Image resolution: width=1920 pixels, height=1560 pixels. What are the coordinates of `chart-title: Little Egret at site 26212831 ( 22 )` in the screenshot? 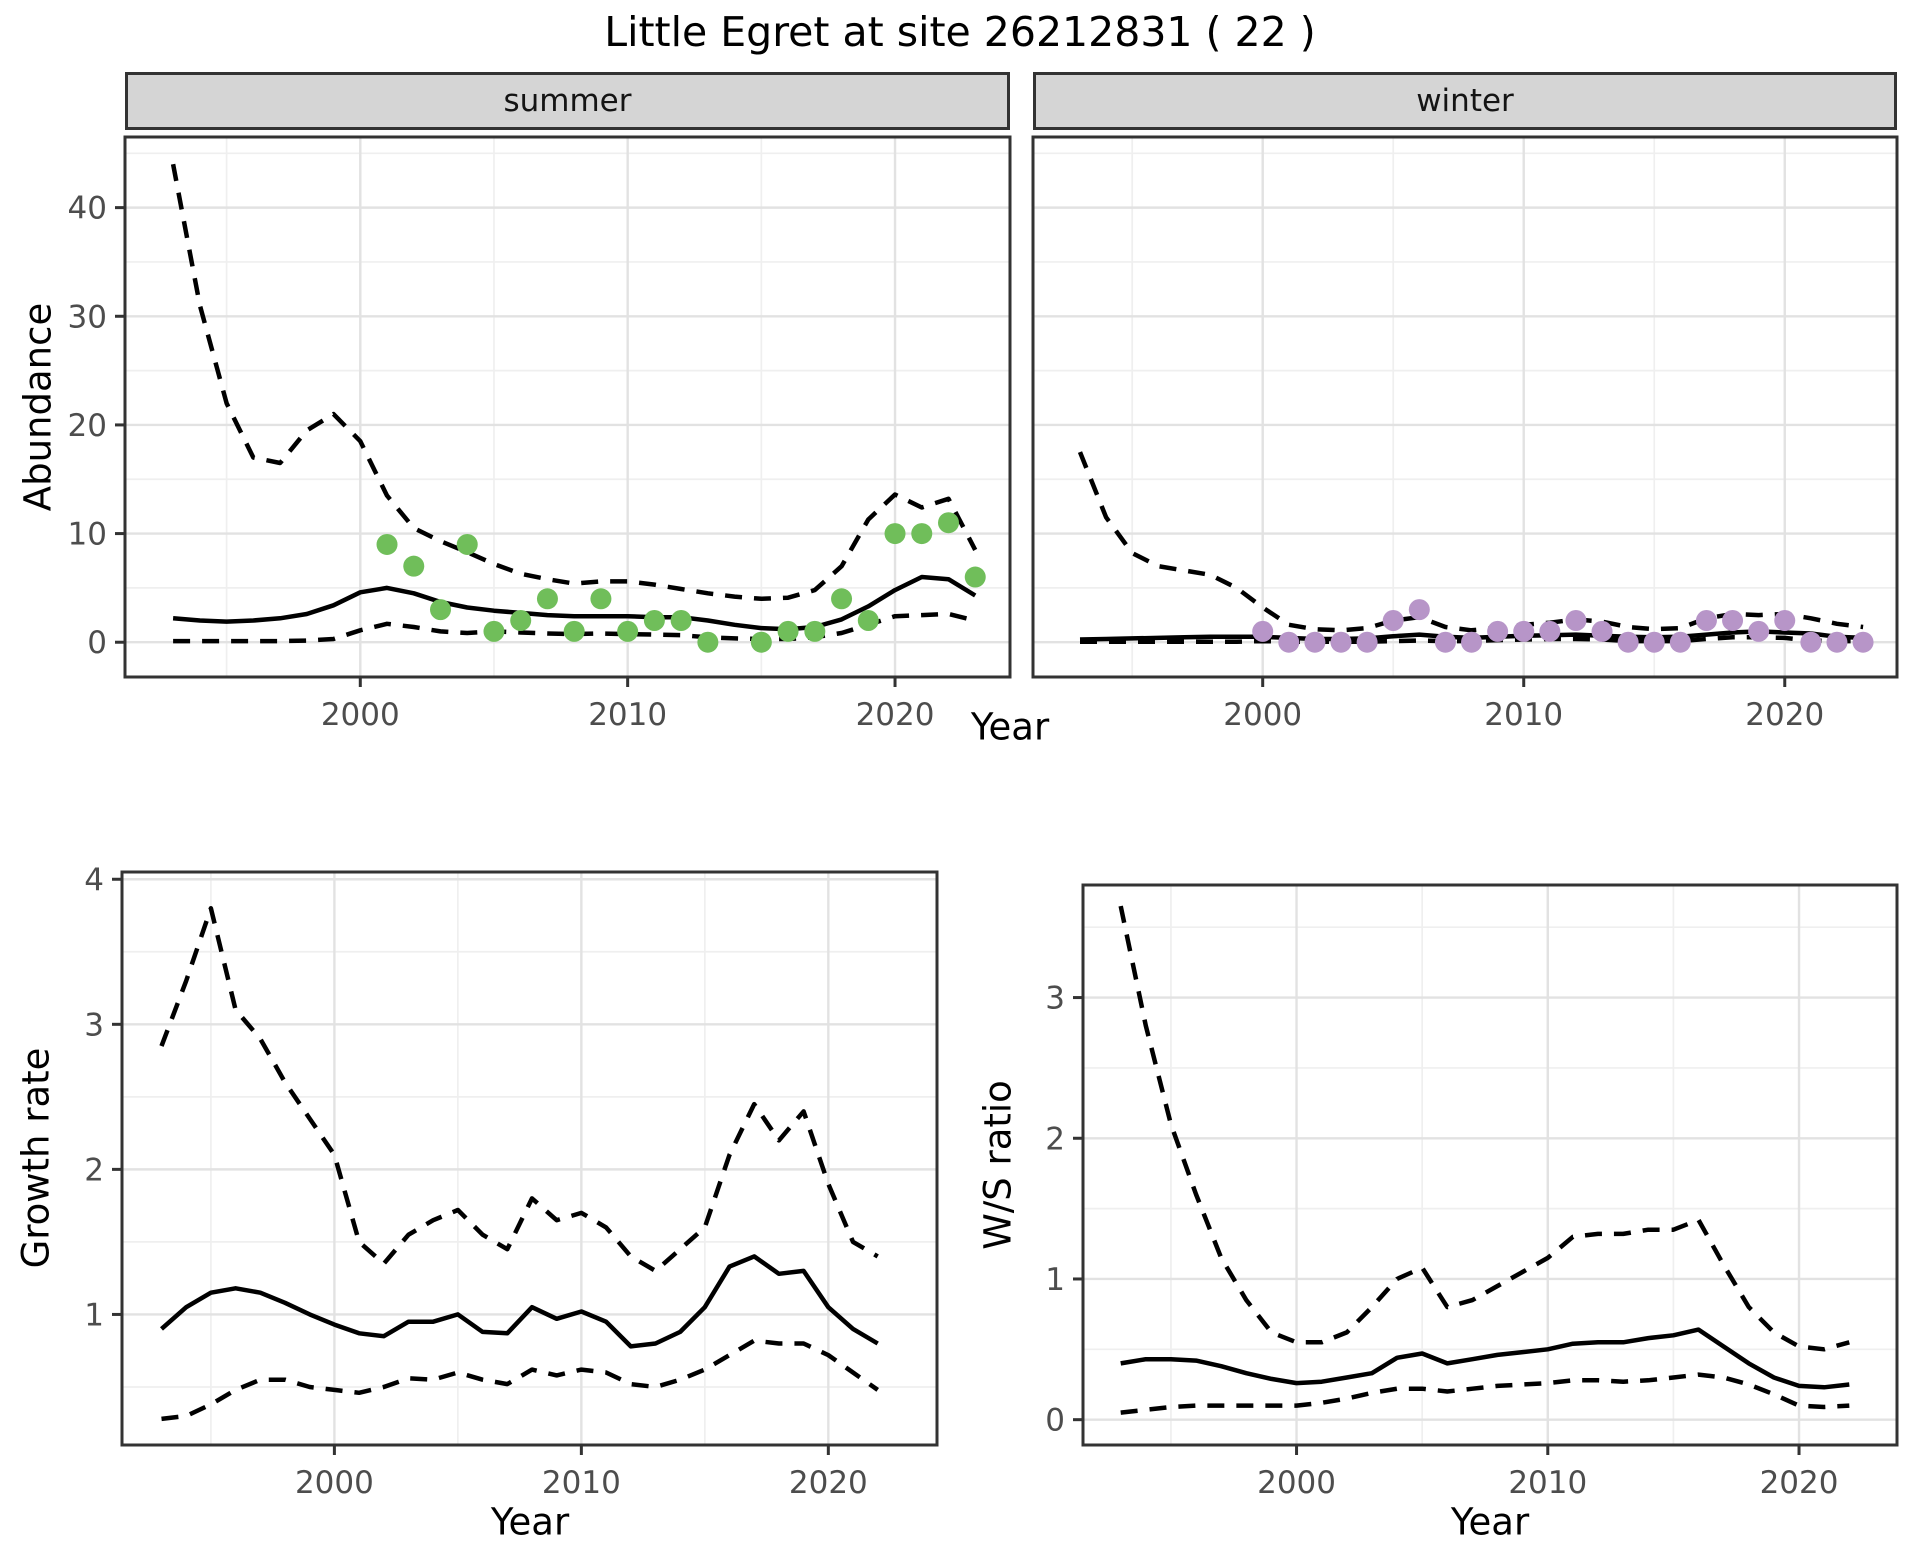 It's located at (960, 32).